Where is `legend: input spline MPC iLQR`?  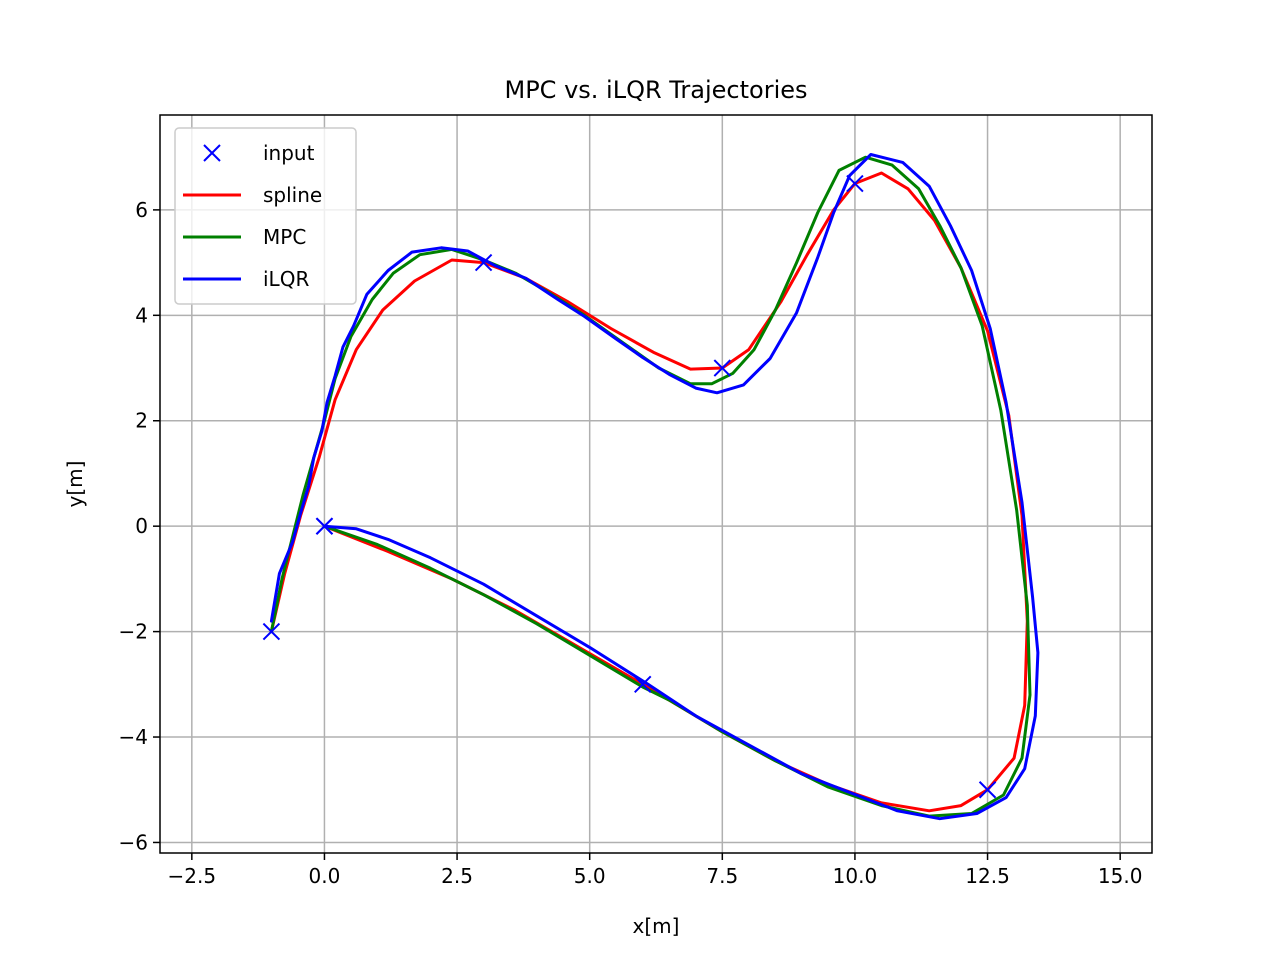 legend: input spline MPC iLQR is located at coordinates (265, 216).